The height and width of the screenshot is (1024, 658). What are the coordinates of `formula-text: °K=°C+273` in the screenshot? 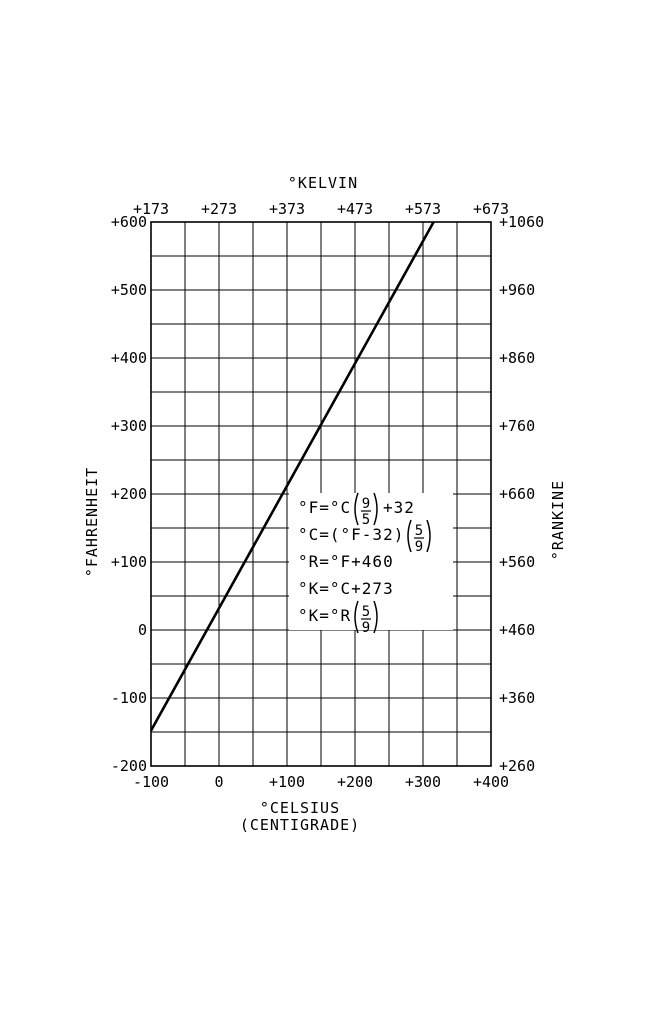 It's located at (346, 588).